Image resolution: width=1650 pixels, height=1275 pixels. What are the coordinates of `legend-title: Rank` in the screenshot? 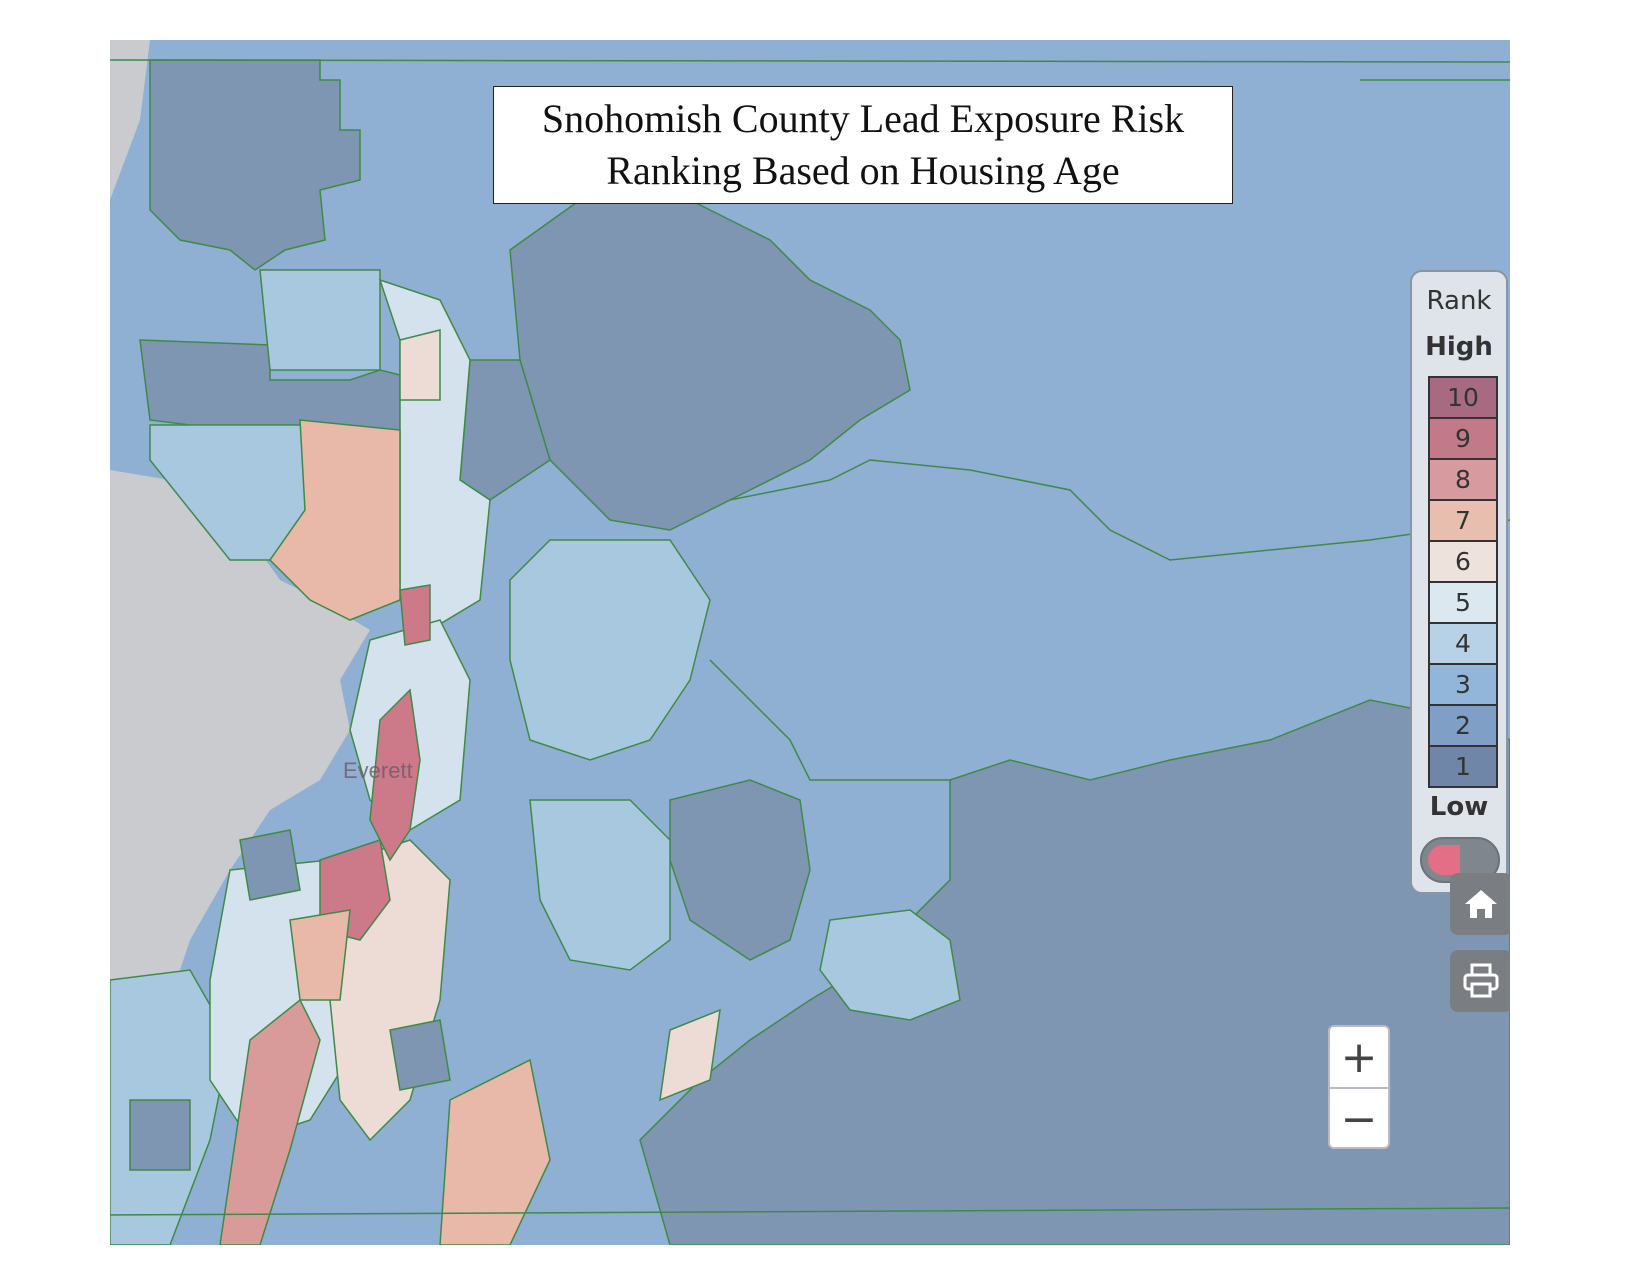 It's located at (1459, 301).